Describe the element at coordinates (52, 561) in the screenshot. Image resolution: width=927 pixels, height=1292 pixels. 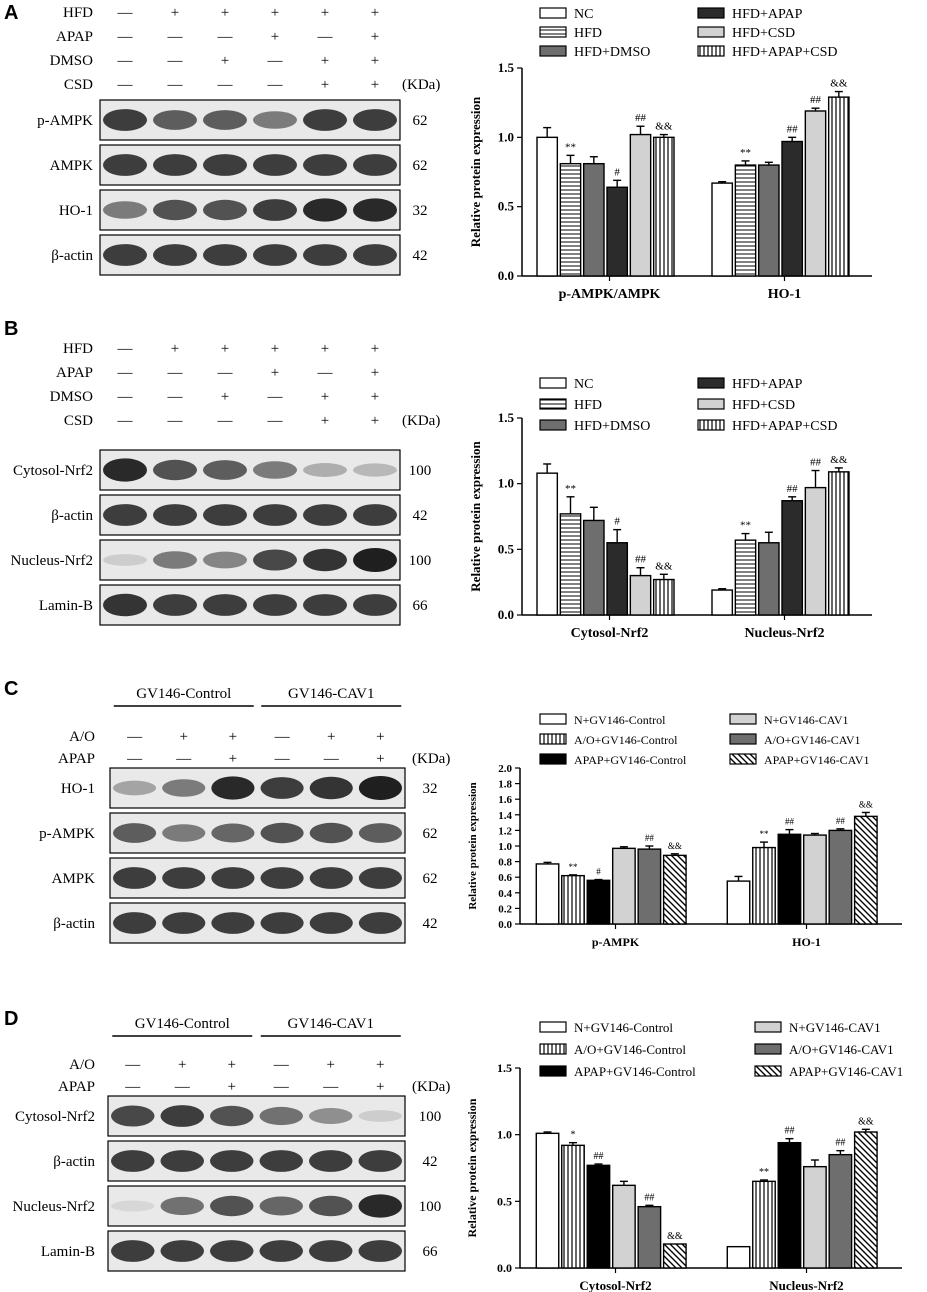
I see `band-label: Nucleus-Nrf2` at that location.